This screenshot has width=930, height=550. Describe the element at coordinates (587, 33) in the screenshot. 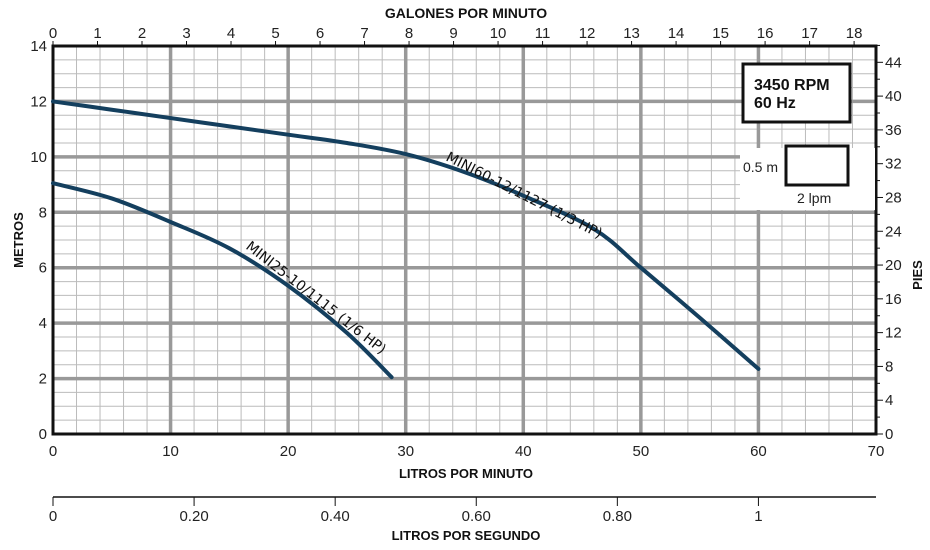

I see `x2-tick-label: 12` at that location.